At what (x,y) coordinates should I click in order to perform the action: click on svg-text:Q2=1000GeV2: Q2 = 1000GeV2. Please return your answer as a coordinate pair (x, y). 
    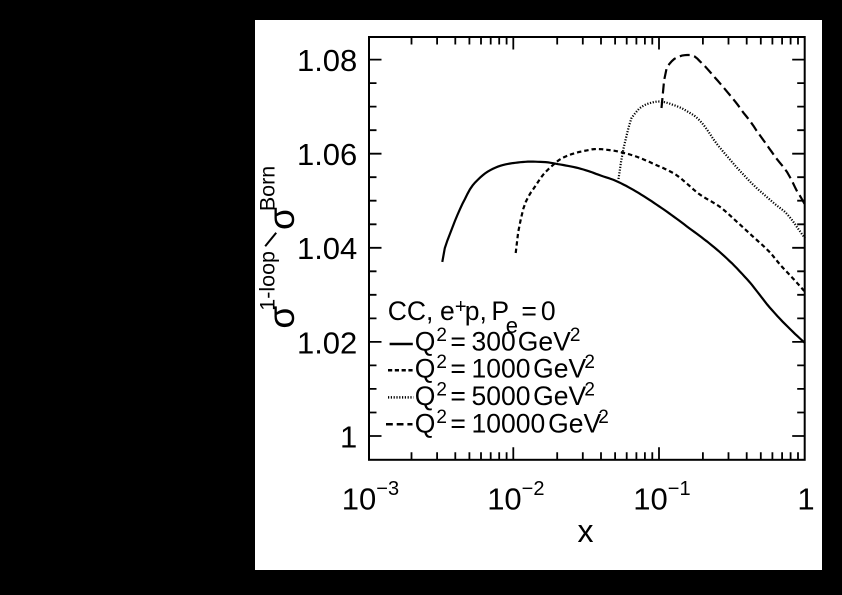
    Looking at the image, I should click on (505, 368).